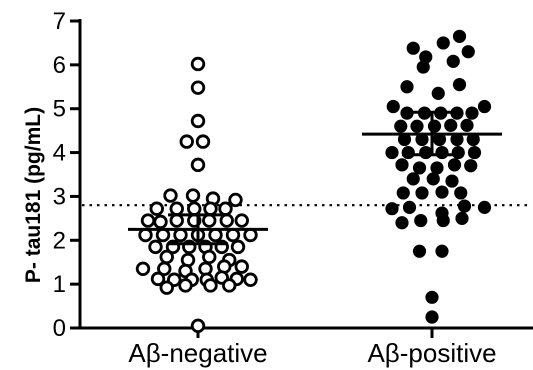 The height and width of the screenshot is (370, 533). I want to click on y-tick-label: 5, so click(59, 109).